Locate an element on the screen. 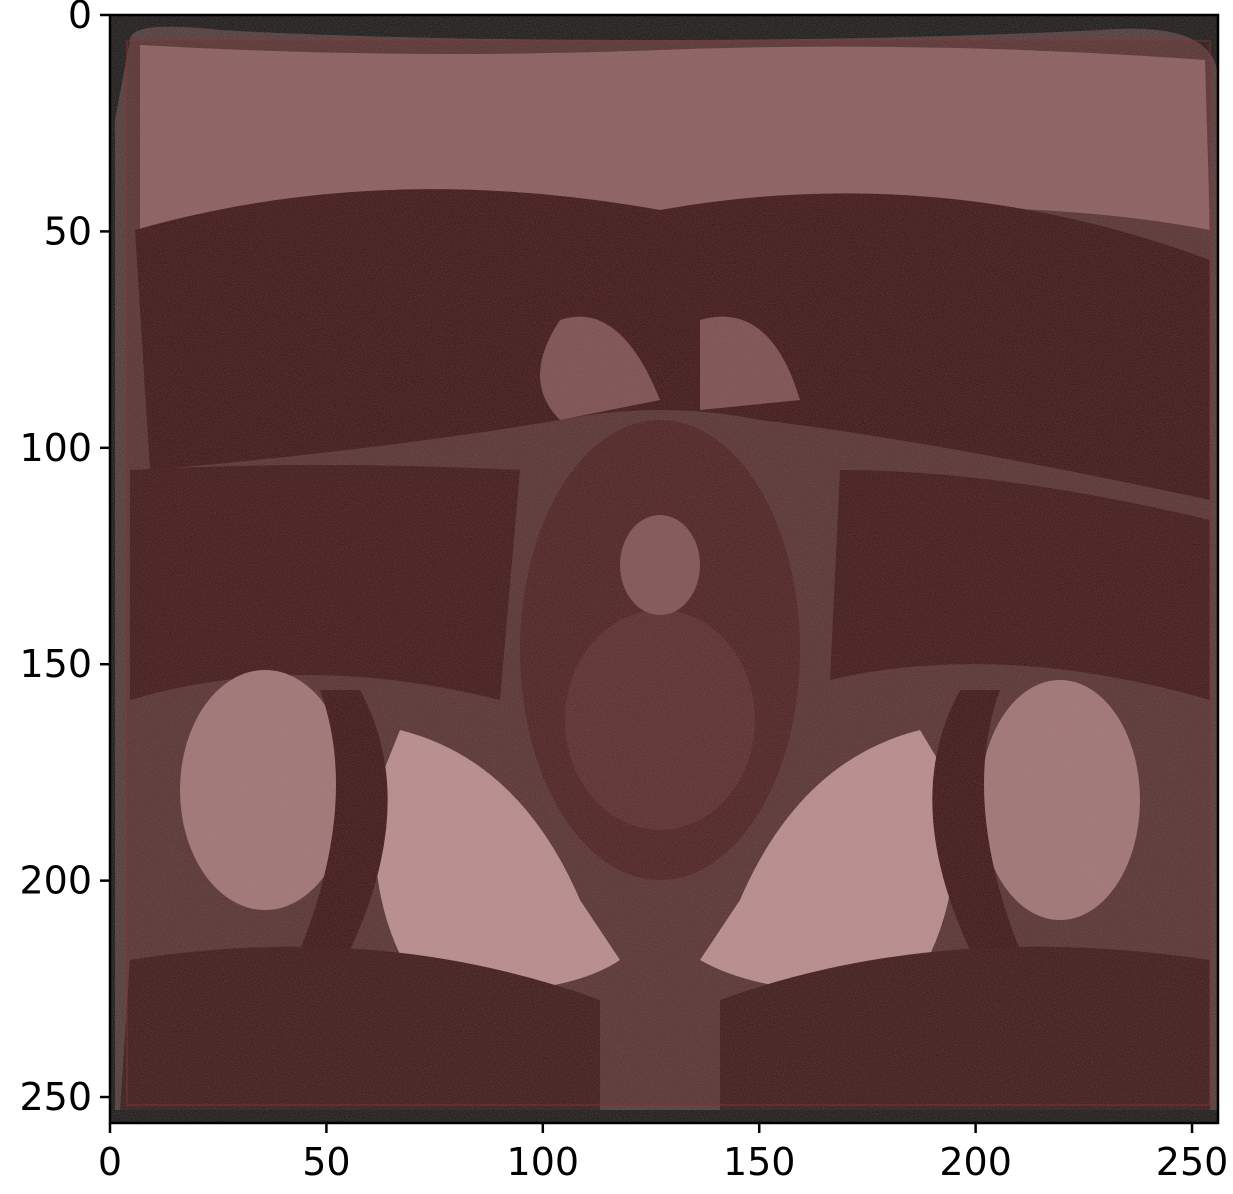 This screenshot has width=1233, height=1194. x-tick-label: 0 is located at coordinates (110, 1162).